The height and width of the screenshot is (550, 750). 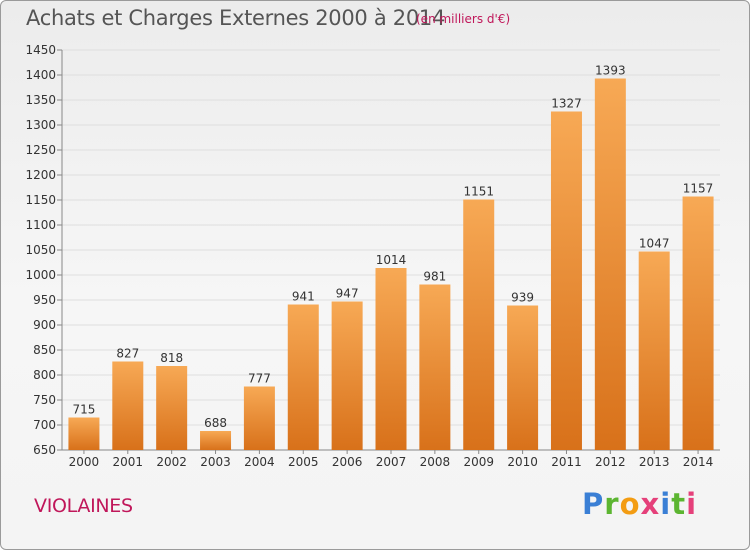 What do you see at coordinates (523, 377) in the screenshot?
I see `bar-2010` at bounding box center [523, 377].